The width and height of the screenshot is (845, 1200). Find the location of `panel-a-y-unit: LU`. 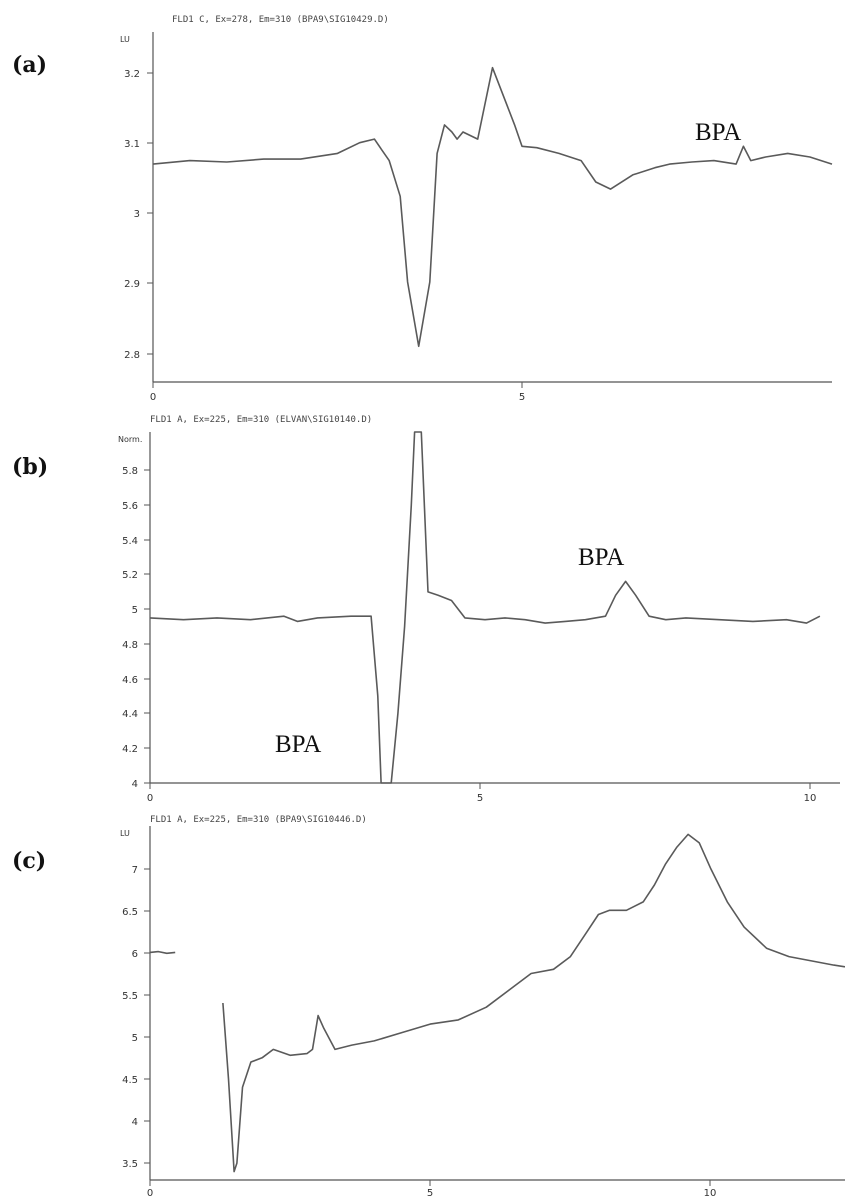

panel-a-y-unit: LU is located at coordinates (125, 39).